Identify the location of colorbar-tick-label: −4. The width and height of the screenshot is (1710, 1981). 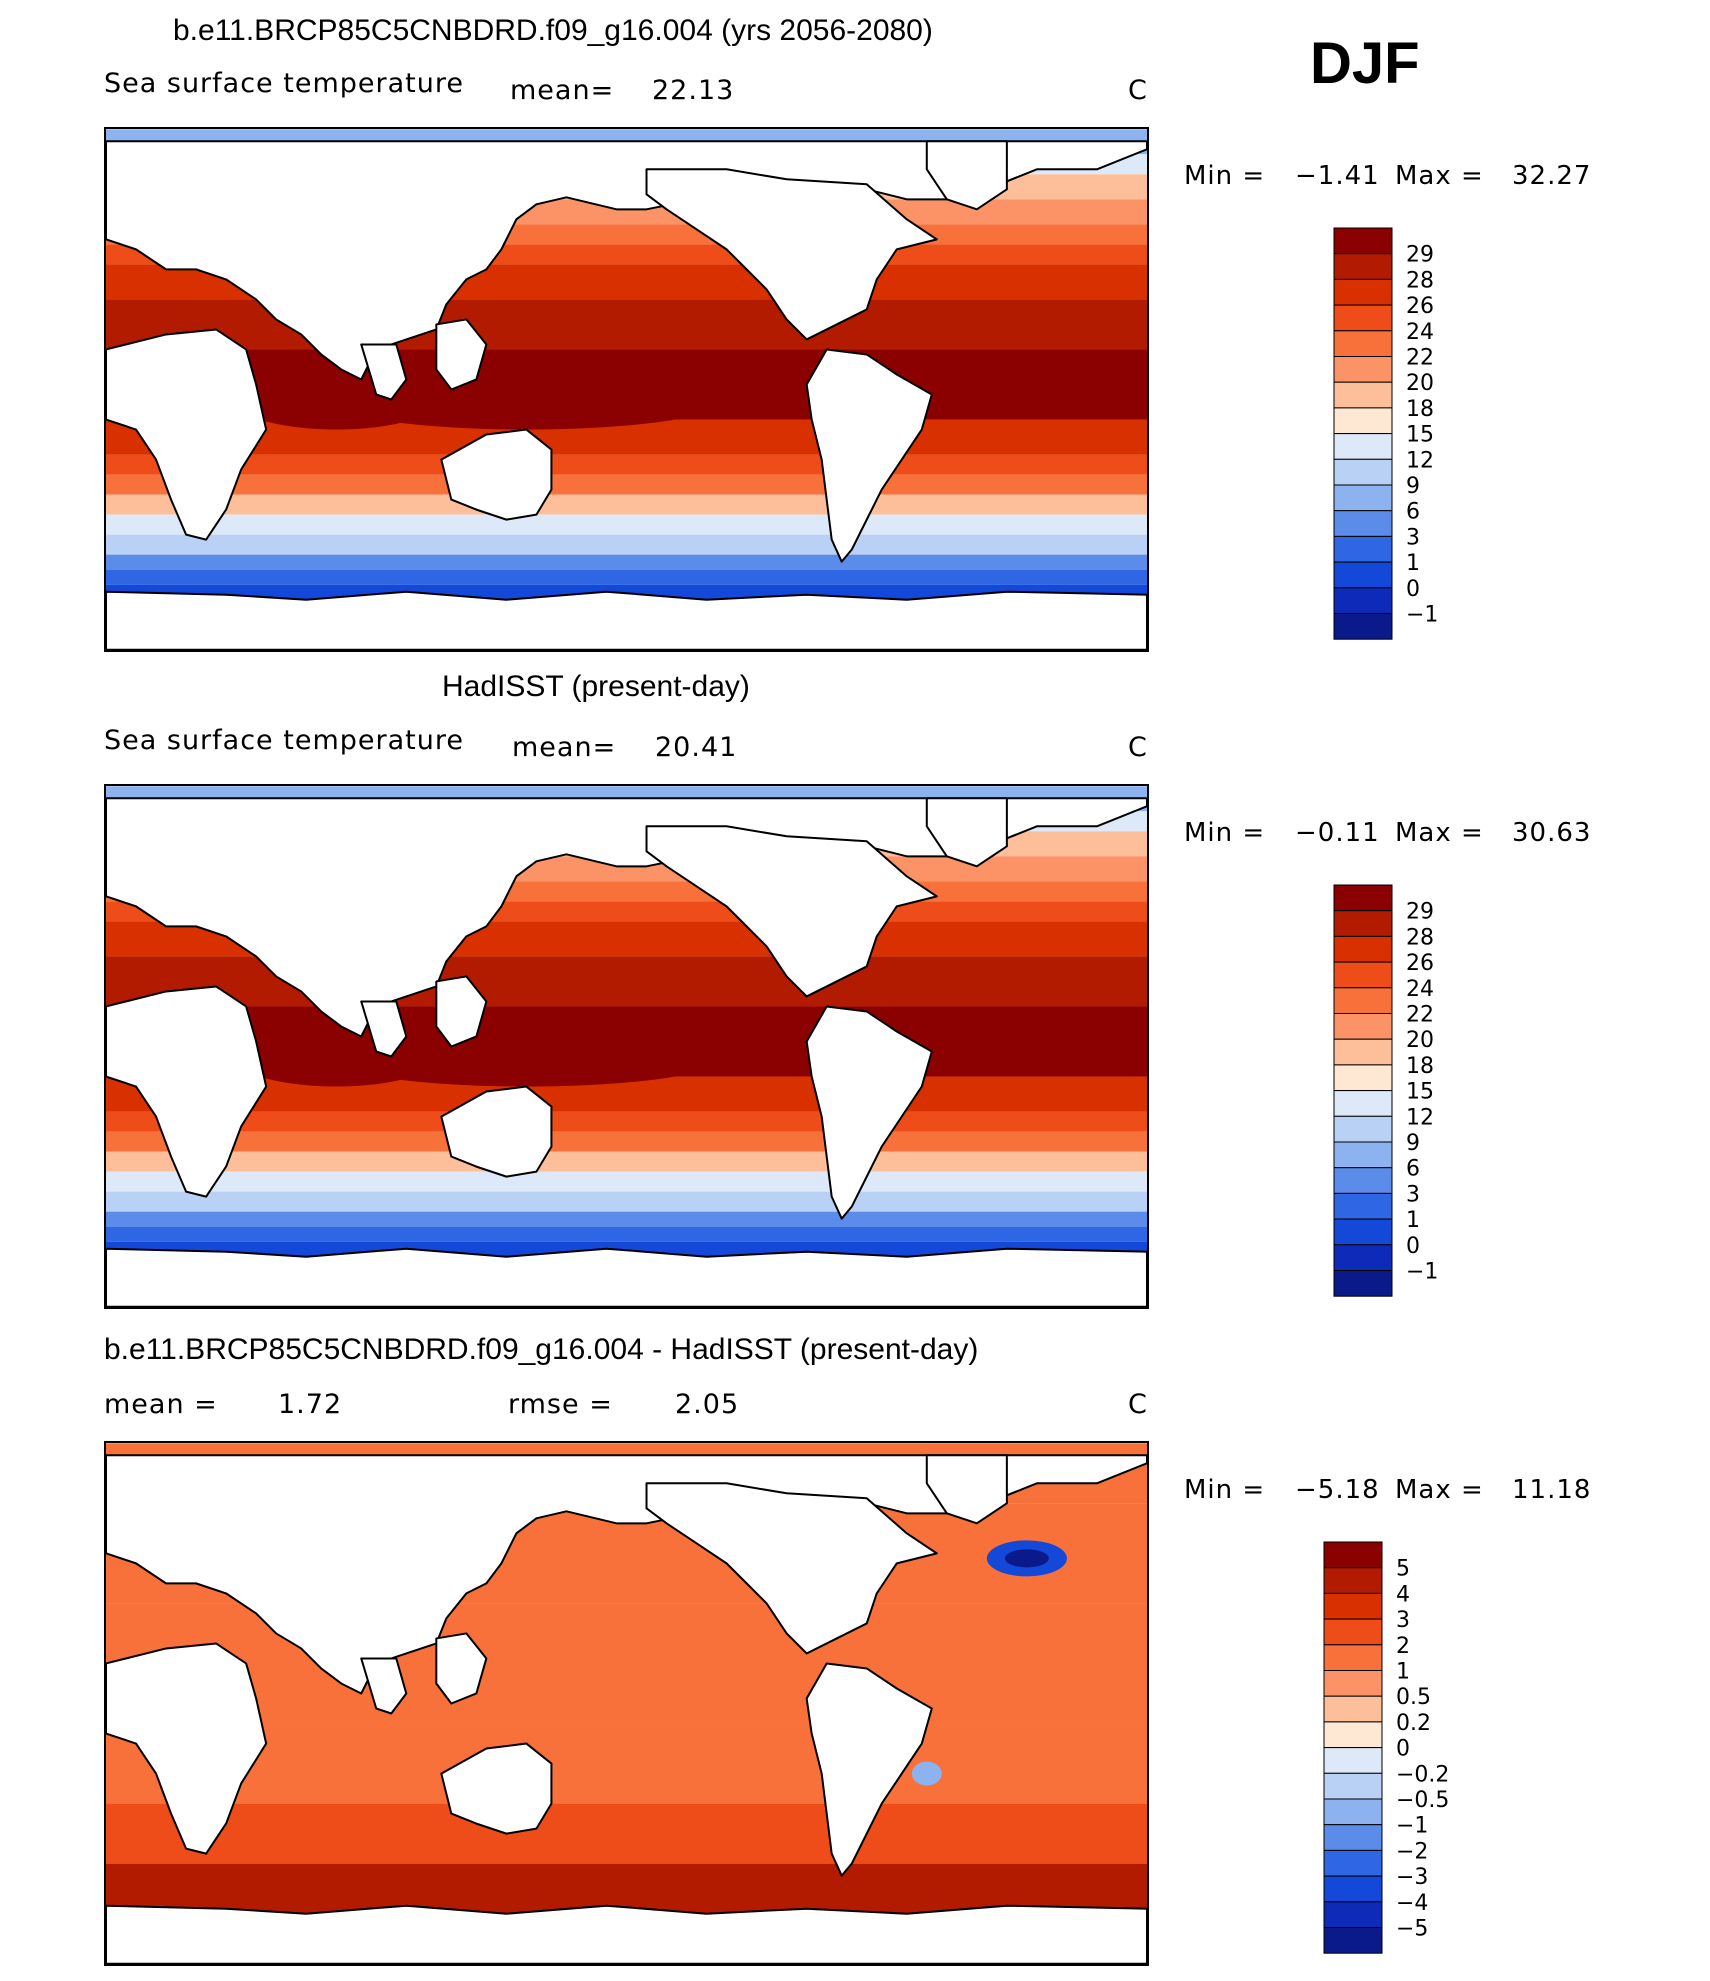
(1412, 1903).